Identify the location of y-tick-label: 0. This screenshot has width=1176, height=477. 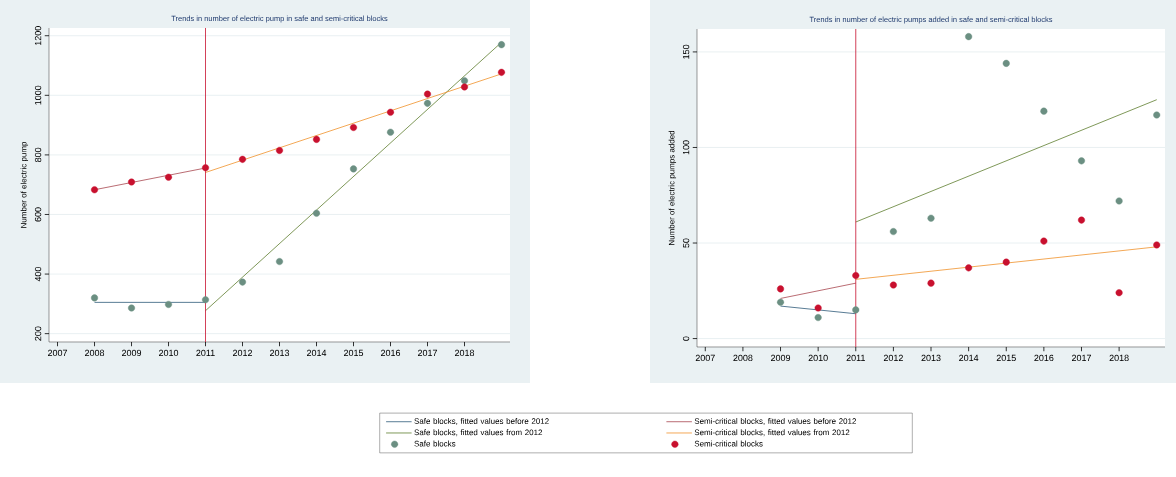
(686, 338).